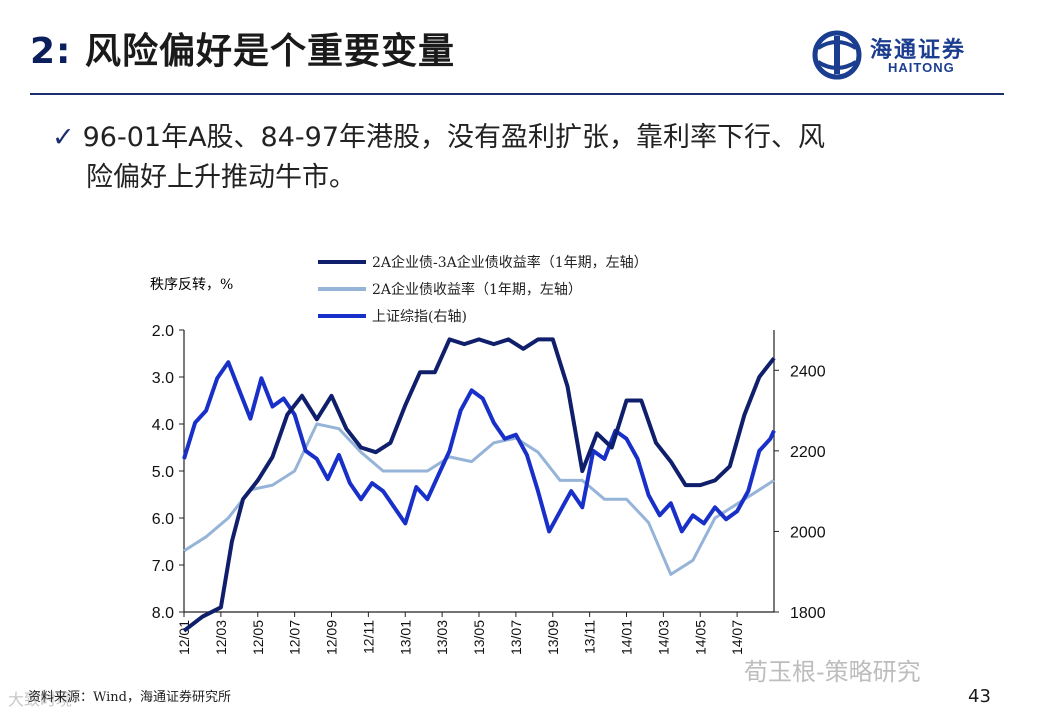 The width and height of the screenshot is (1040, 720). I want to click on x-tick-label: 12/03, so click(221, 637).